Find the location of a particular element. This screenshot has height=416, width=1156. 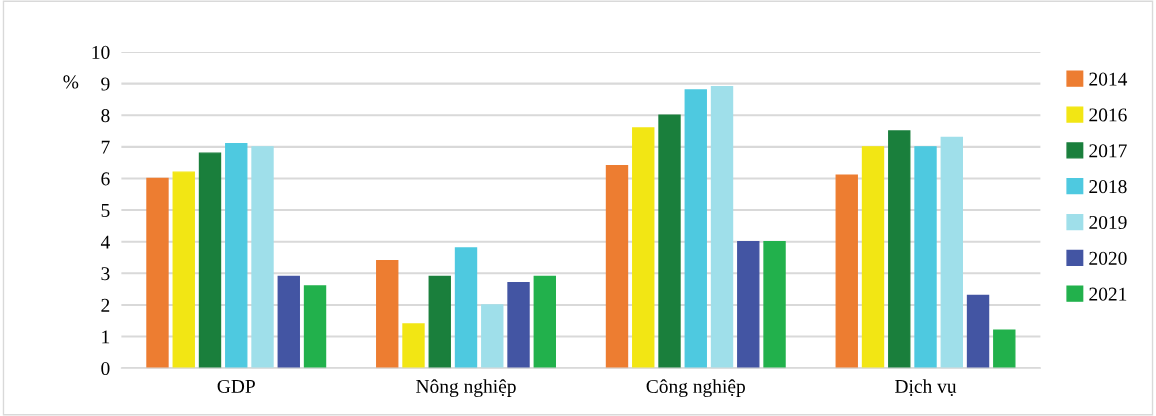

y-tick-label: 6 is located at coordinates (105, 179).